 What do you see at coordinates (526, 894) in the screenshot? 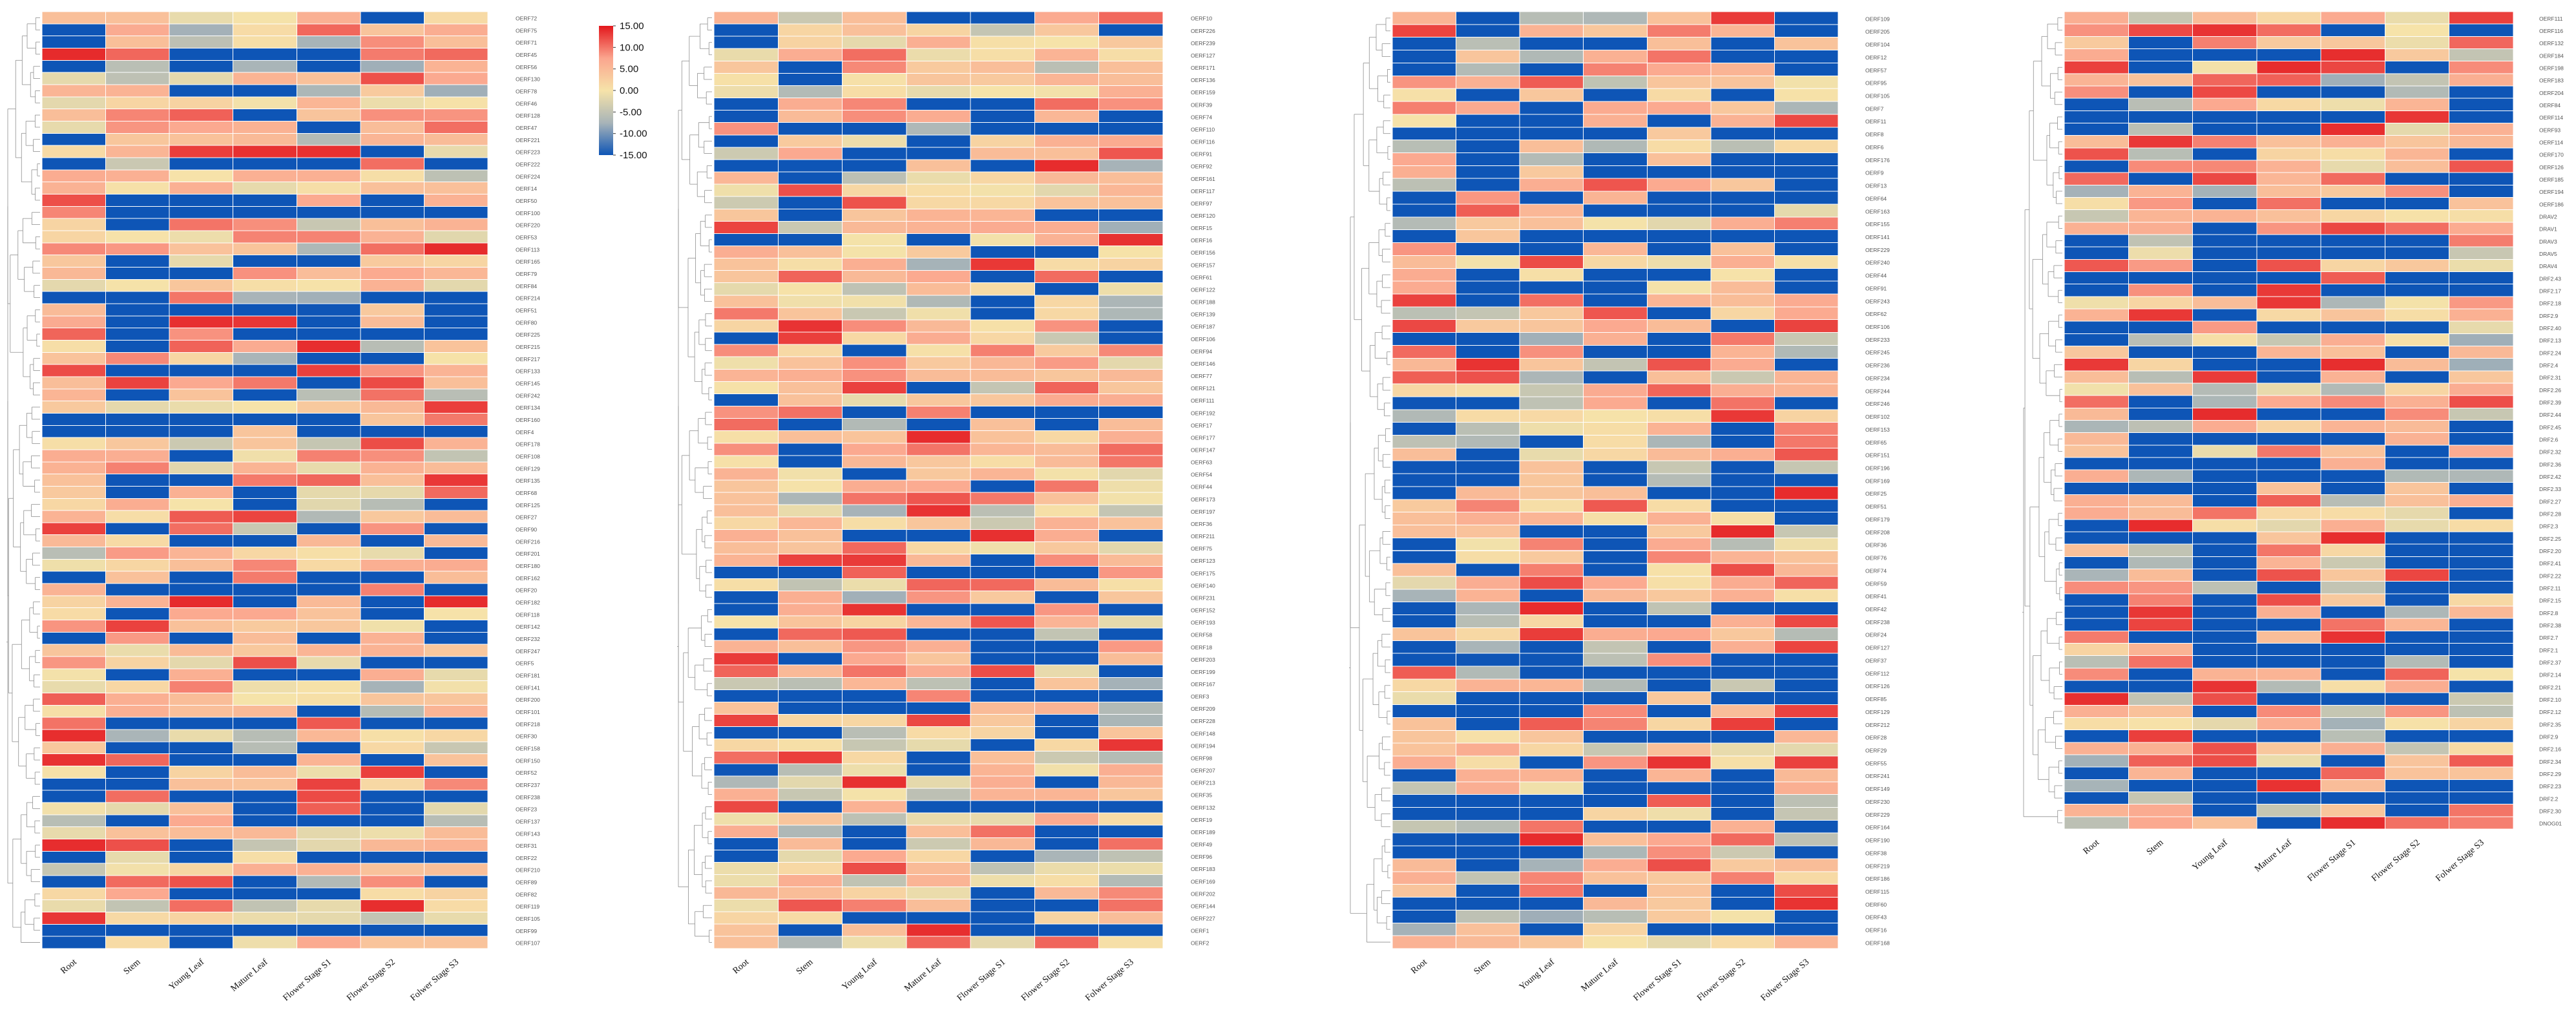
I see `row-label: OERF82` at bounding box center [526, 894].